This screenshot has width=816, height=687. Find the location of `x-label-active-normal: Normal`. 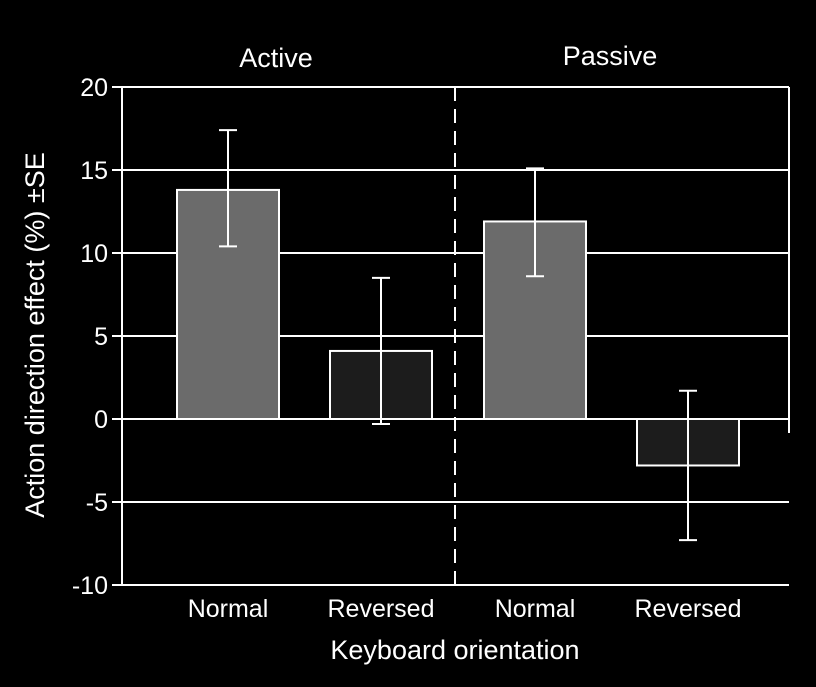

x-label-active-normal: Normal is located at coordinates (228, 609).